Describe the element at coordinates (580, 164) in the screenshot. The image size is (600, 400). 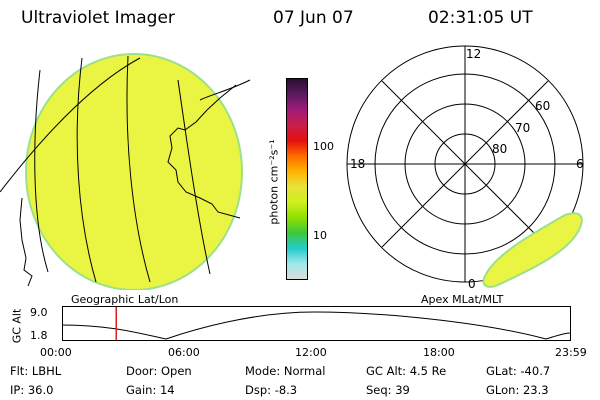
I see `mlt-label-6: 6` at that location.